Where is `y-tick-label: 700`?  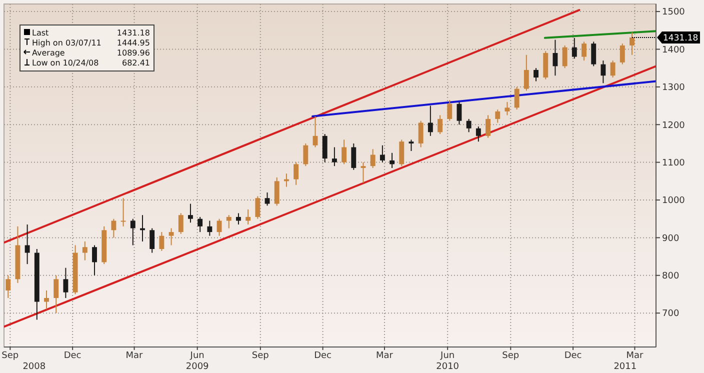 y-tick-label: 700 is located at coordinates (671, 314).